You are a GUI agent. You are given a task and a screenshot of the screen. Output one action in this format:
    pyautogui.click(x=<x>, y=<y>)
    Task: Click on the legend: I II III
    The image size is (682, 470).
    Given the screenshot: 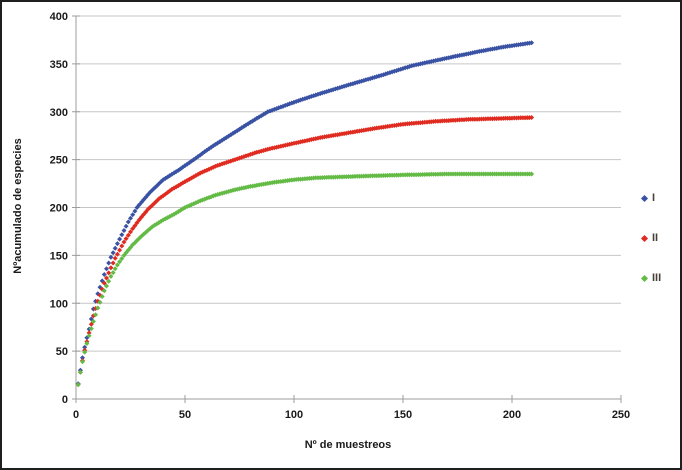 What is the action you would take?
    pyautogui.click(x=660, y=250)
    